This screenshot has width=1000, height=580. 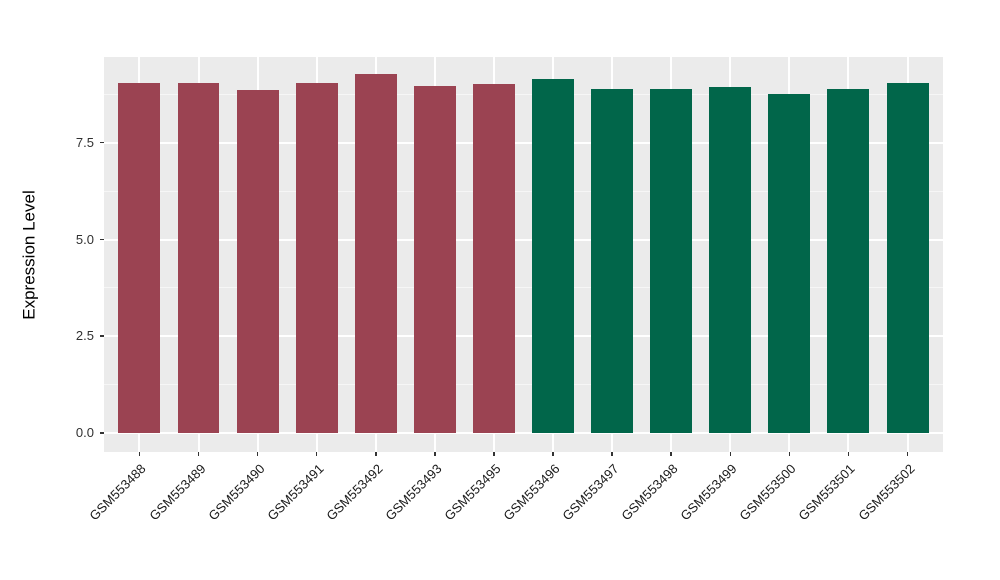 What do you see at coordinates (767, 492) in the screenshot?
I see `x-tick-label: GSM553500` at bounding box center [767, 492].